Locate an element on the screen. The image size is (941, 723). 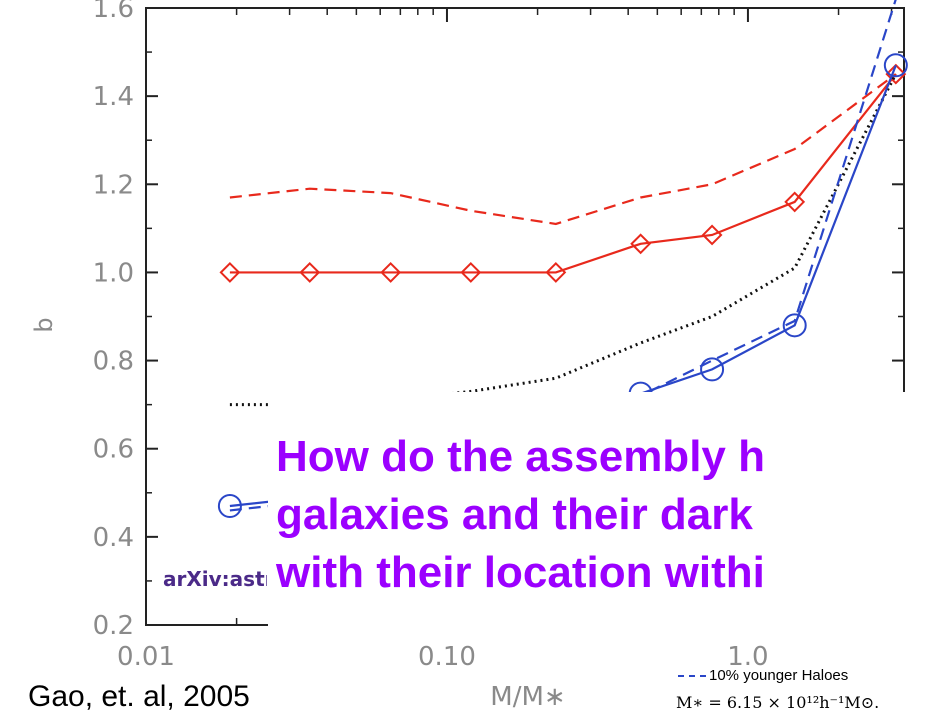
legend-dash-icon is located at coordinates (692, 676).